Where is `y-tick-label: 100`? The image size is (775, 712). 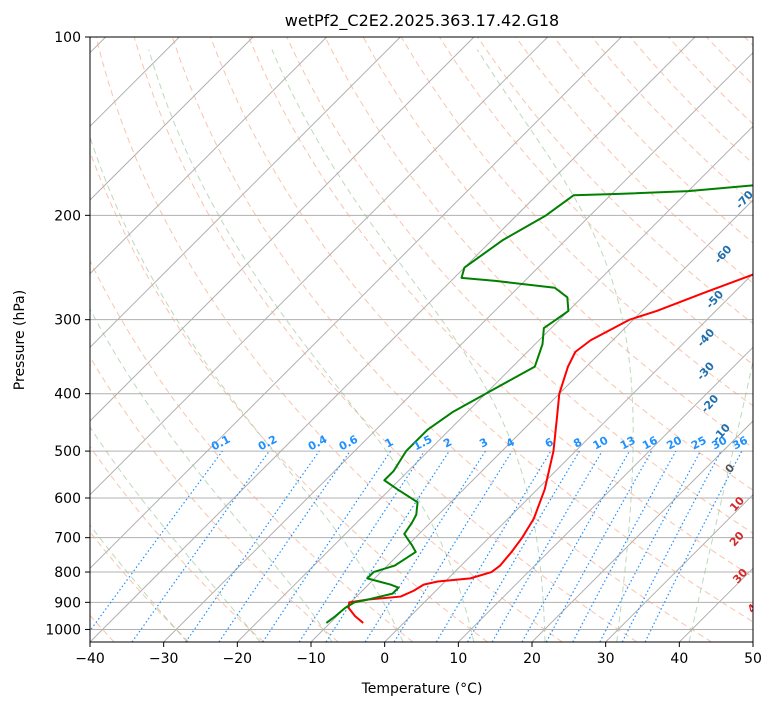
y-tick-label: 100 is located at coordinates (67, 38).